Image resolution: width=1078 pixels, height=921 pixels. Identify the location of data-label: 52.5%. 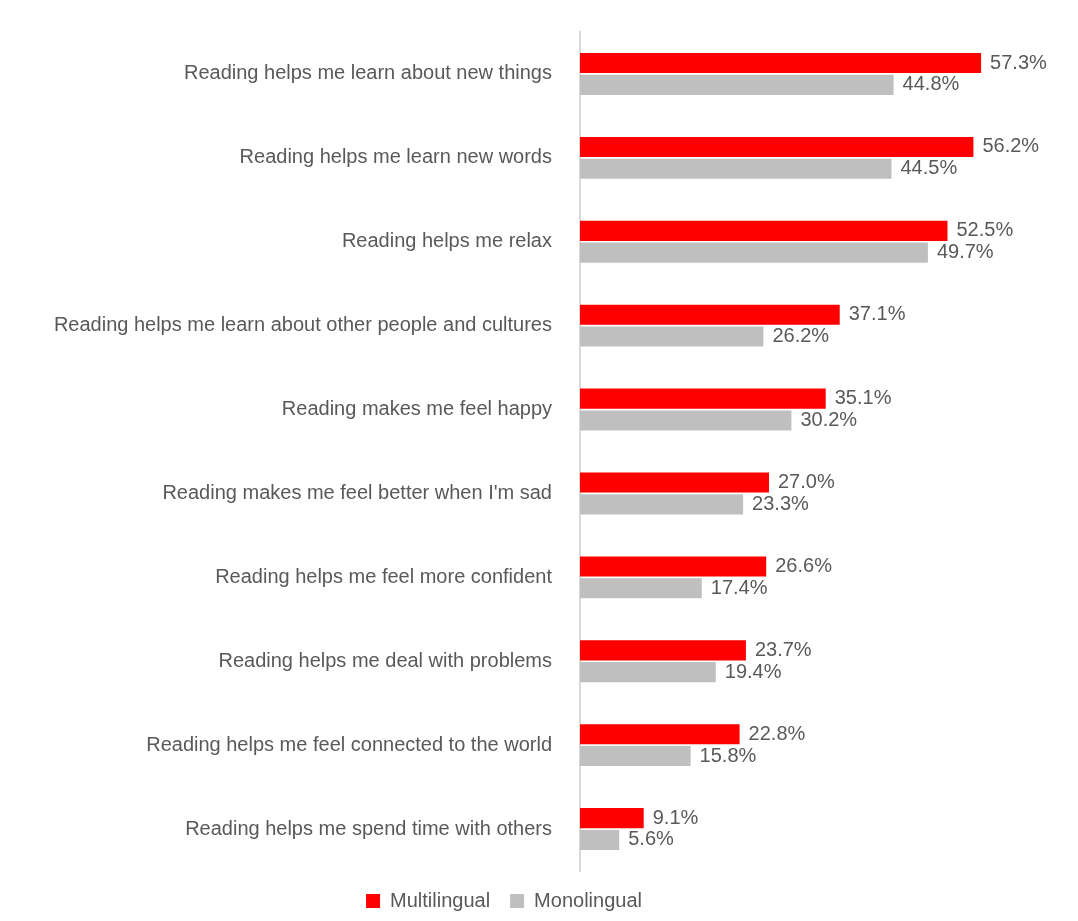
(985, 229).